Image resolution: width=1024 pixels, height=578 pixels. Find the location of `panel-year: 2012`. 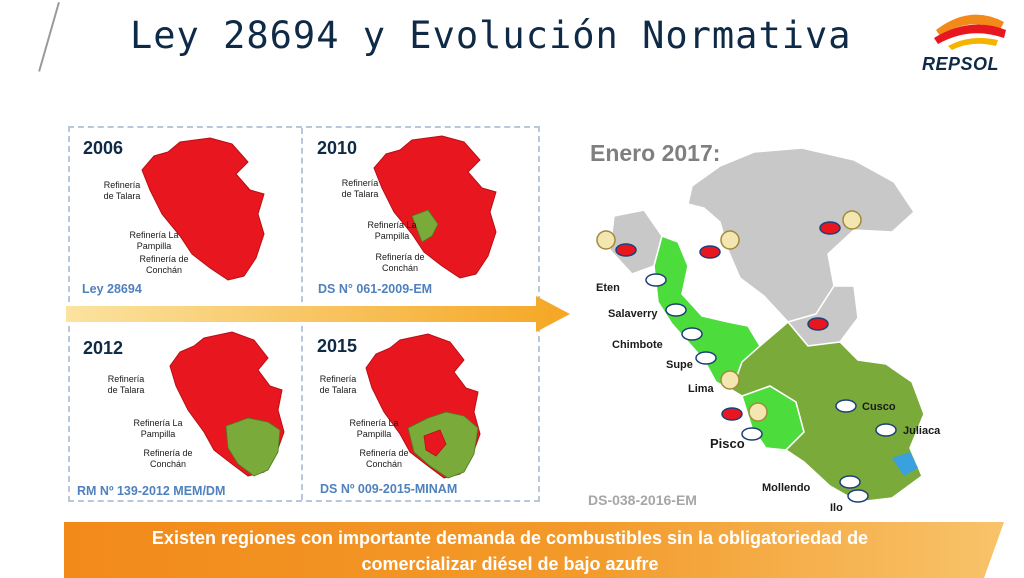

panel-year: 2012 is located at coordinates (103, 348).